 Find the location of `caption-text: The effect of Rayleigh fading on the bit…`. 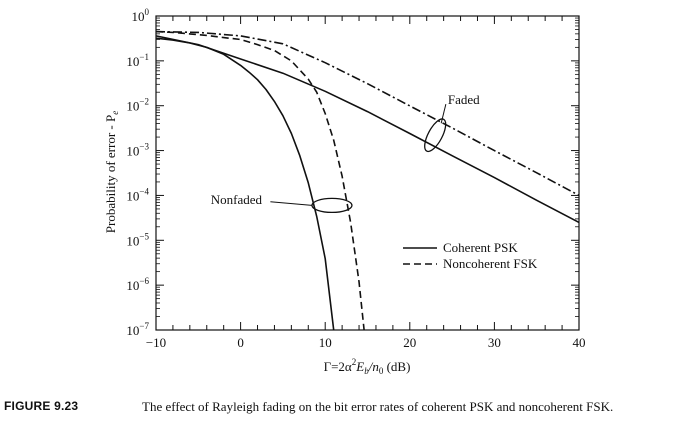

caption-text: The effect of Rayleigh fading on the bit… is located at coordinates (378, 406).